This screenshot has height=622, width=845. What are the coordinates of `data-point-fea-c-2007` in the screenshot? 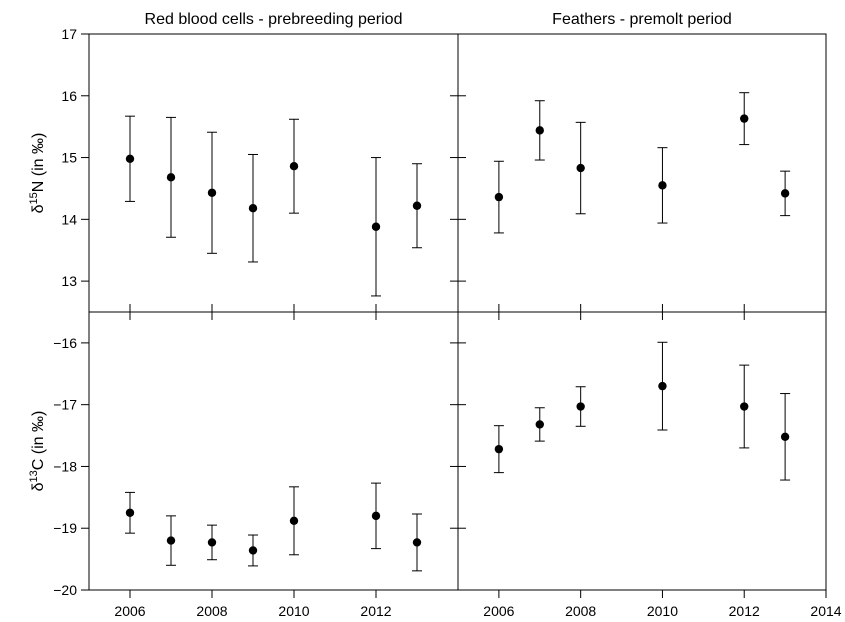 It's located at (539, 424).